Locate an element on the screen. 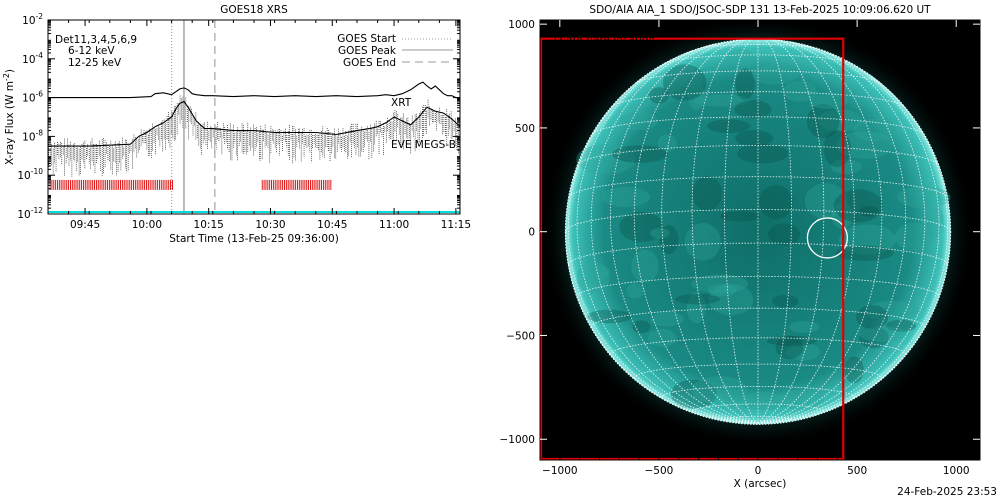 The height and width of the screenshot is (500, 1000). x-tick-label: 0 is located at coordinates (758, 471).